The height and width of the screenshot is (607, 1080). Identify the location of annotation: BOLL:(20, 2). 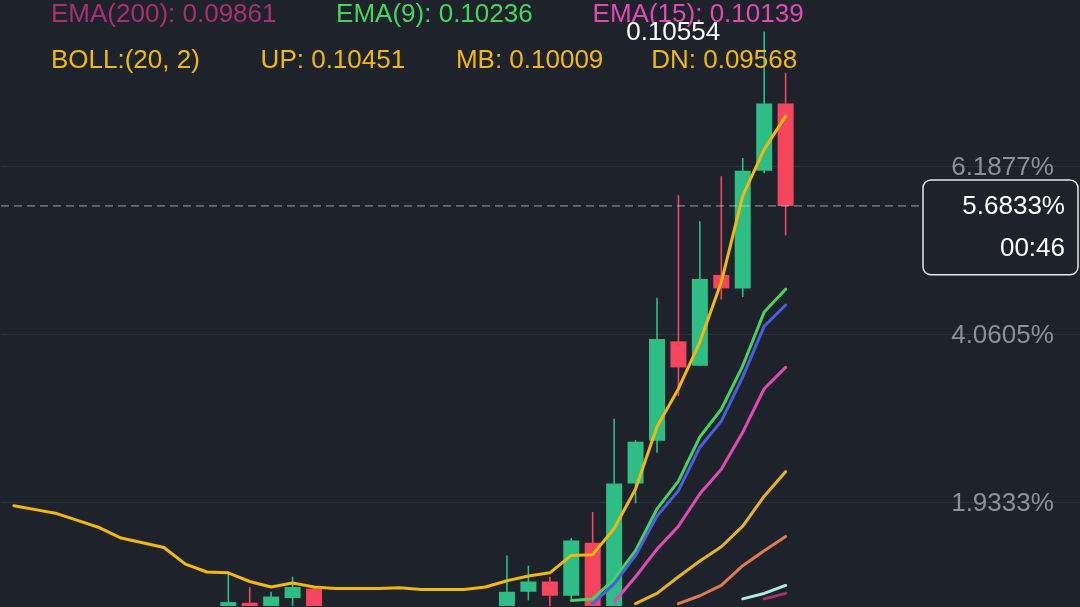
(125, 59).